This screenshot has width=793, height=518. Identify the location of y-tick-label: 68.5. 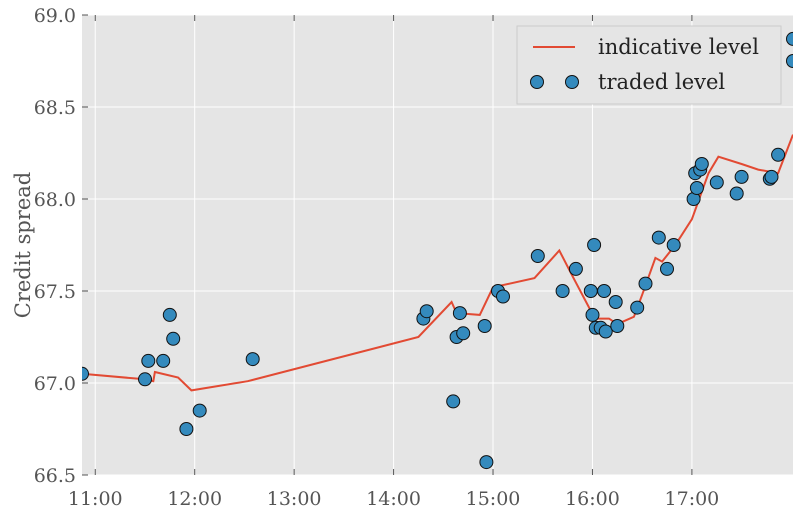
(55, 108).